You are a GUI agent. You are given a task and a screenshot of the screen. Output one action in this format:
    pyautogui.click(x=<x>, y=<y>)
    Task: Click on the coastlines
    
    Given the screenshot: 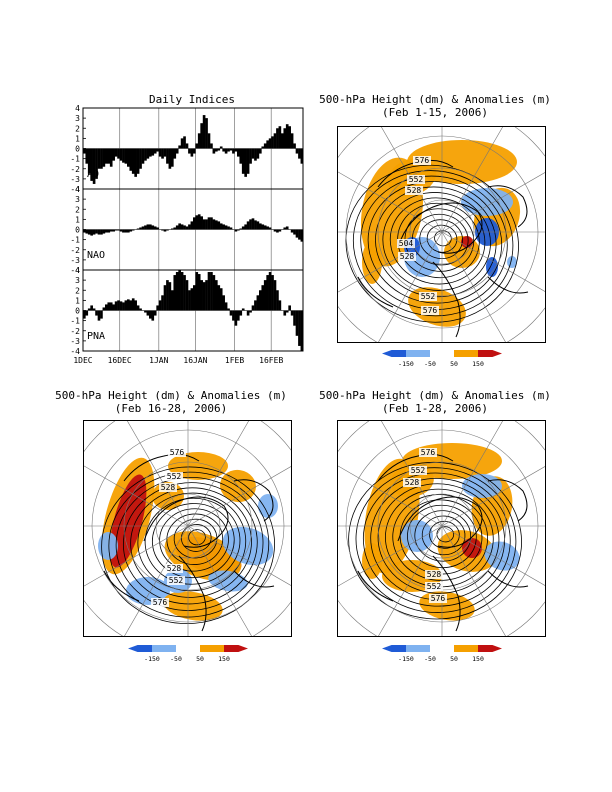 What is the action you would take?
    pyautogui.click(x=443, y=542)
    